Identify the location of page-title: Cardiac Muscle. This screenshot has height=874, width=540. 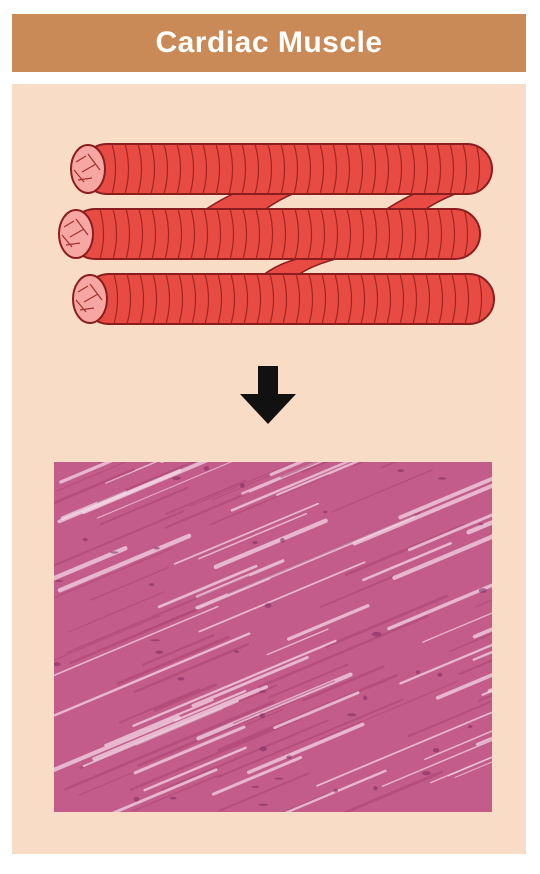
(269, 42).